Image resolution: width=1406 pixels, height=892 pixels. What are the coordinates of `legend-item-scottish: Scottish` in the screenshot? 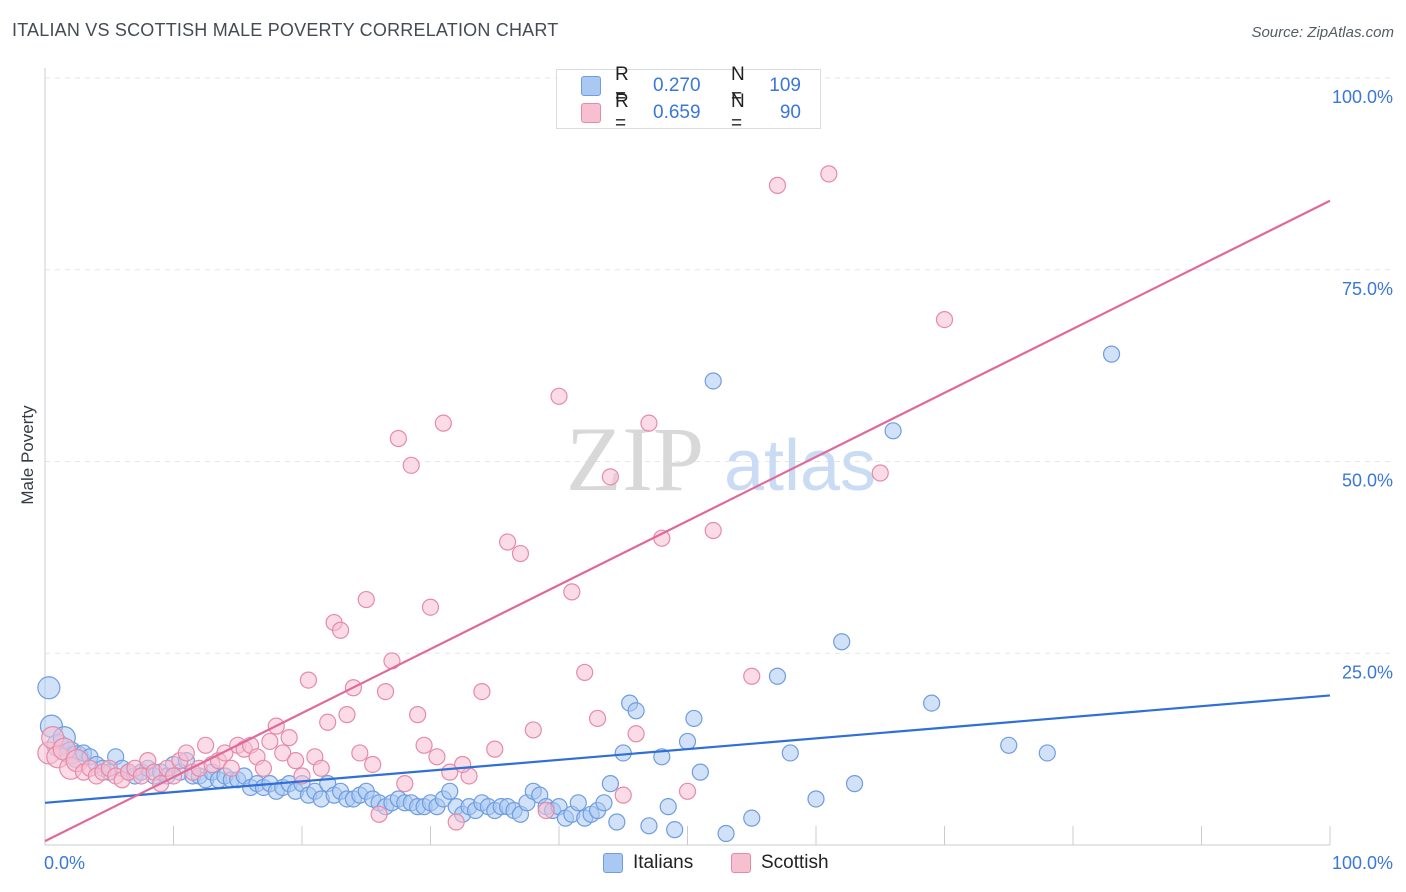 It's located at (780, 863).